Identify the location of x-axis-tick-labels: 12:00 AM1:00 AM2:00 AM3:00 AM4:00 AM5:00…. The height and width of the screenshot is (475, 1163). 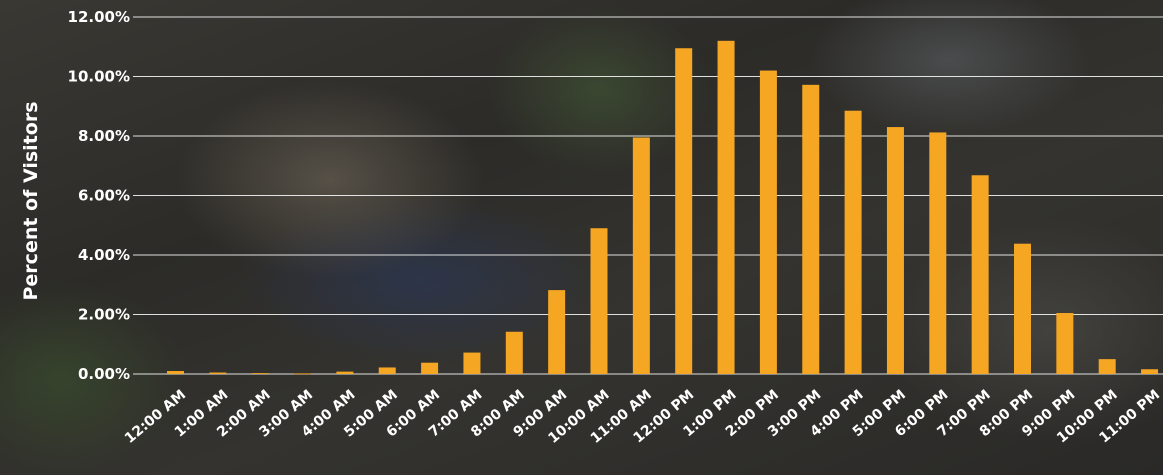
(642, 417).